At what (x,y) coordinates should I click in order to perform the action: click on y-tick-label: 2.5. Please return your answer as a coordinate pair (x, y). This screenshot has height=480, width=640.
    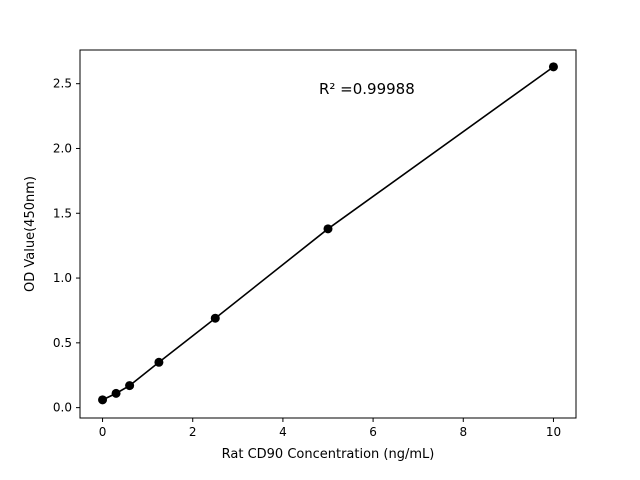
    Looking at the image, I should click on (62, 84).